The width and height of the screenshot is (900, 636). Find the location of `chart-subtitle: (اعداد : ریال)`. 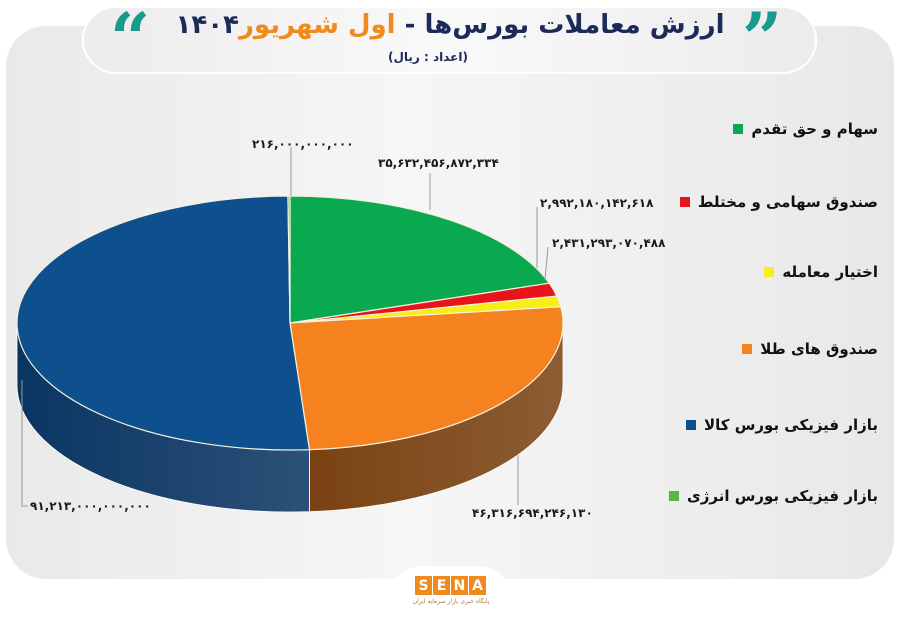

chart-subtitle: (اعداد : ریال) is located at coordinates (428, 57).